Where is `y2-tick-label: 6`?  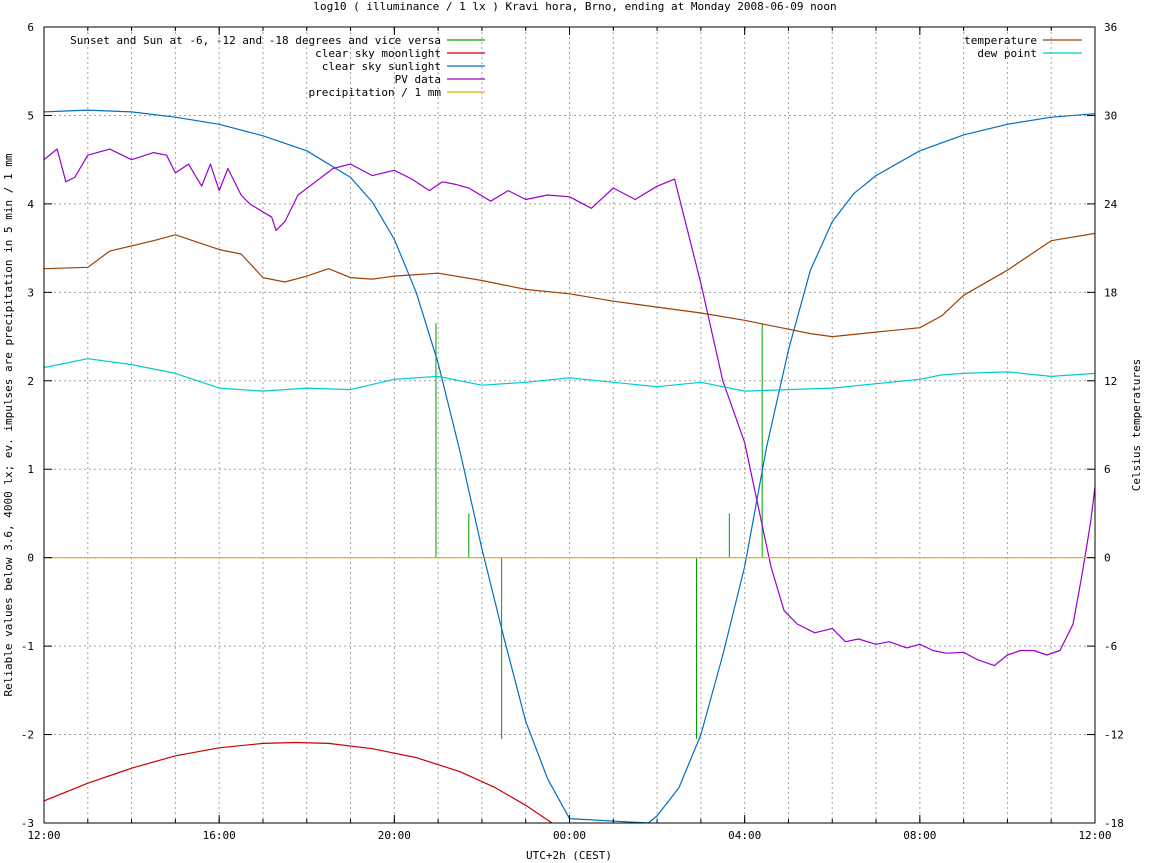
y2-tick-label: 6 is located at coordinates (1107, 469).